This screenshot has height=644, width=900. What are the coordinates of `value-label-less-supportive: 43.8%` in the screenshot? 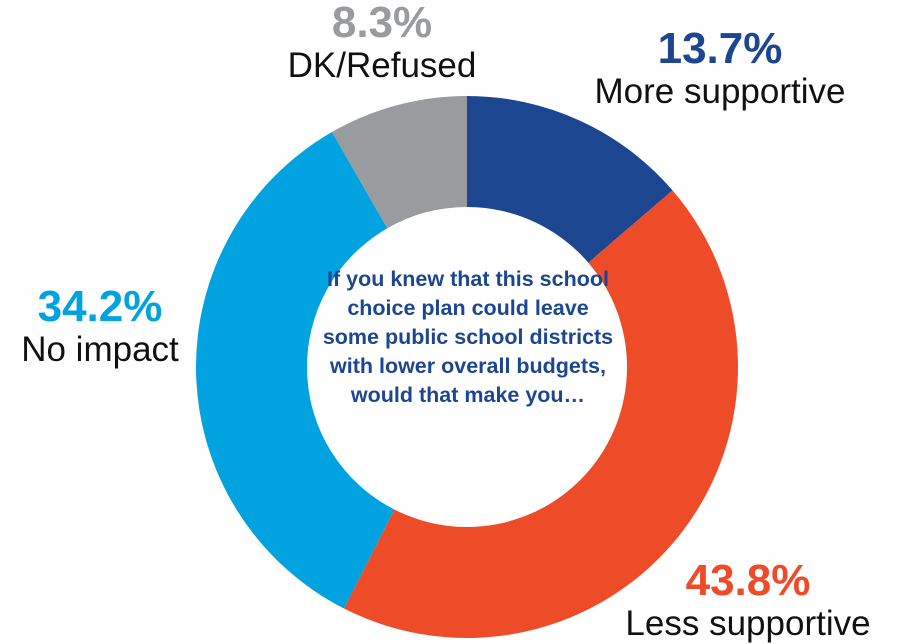 It's located at (748, 580).